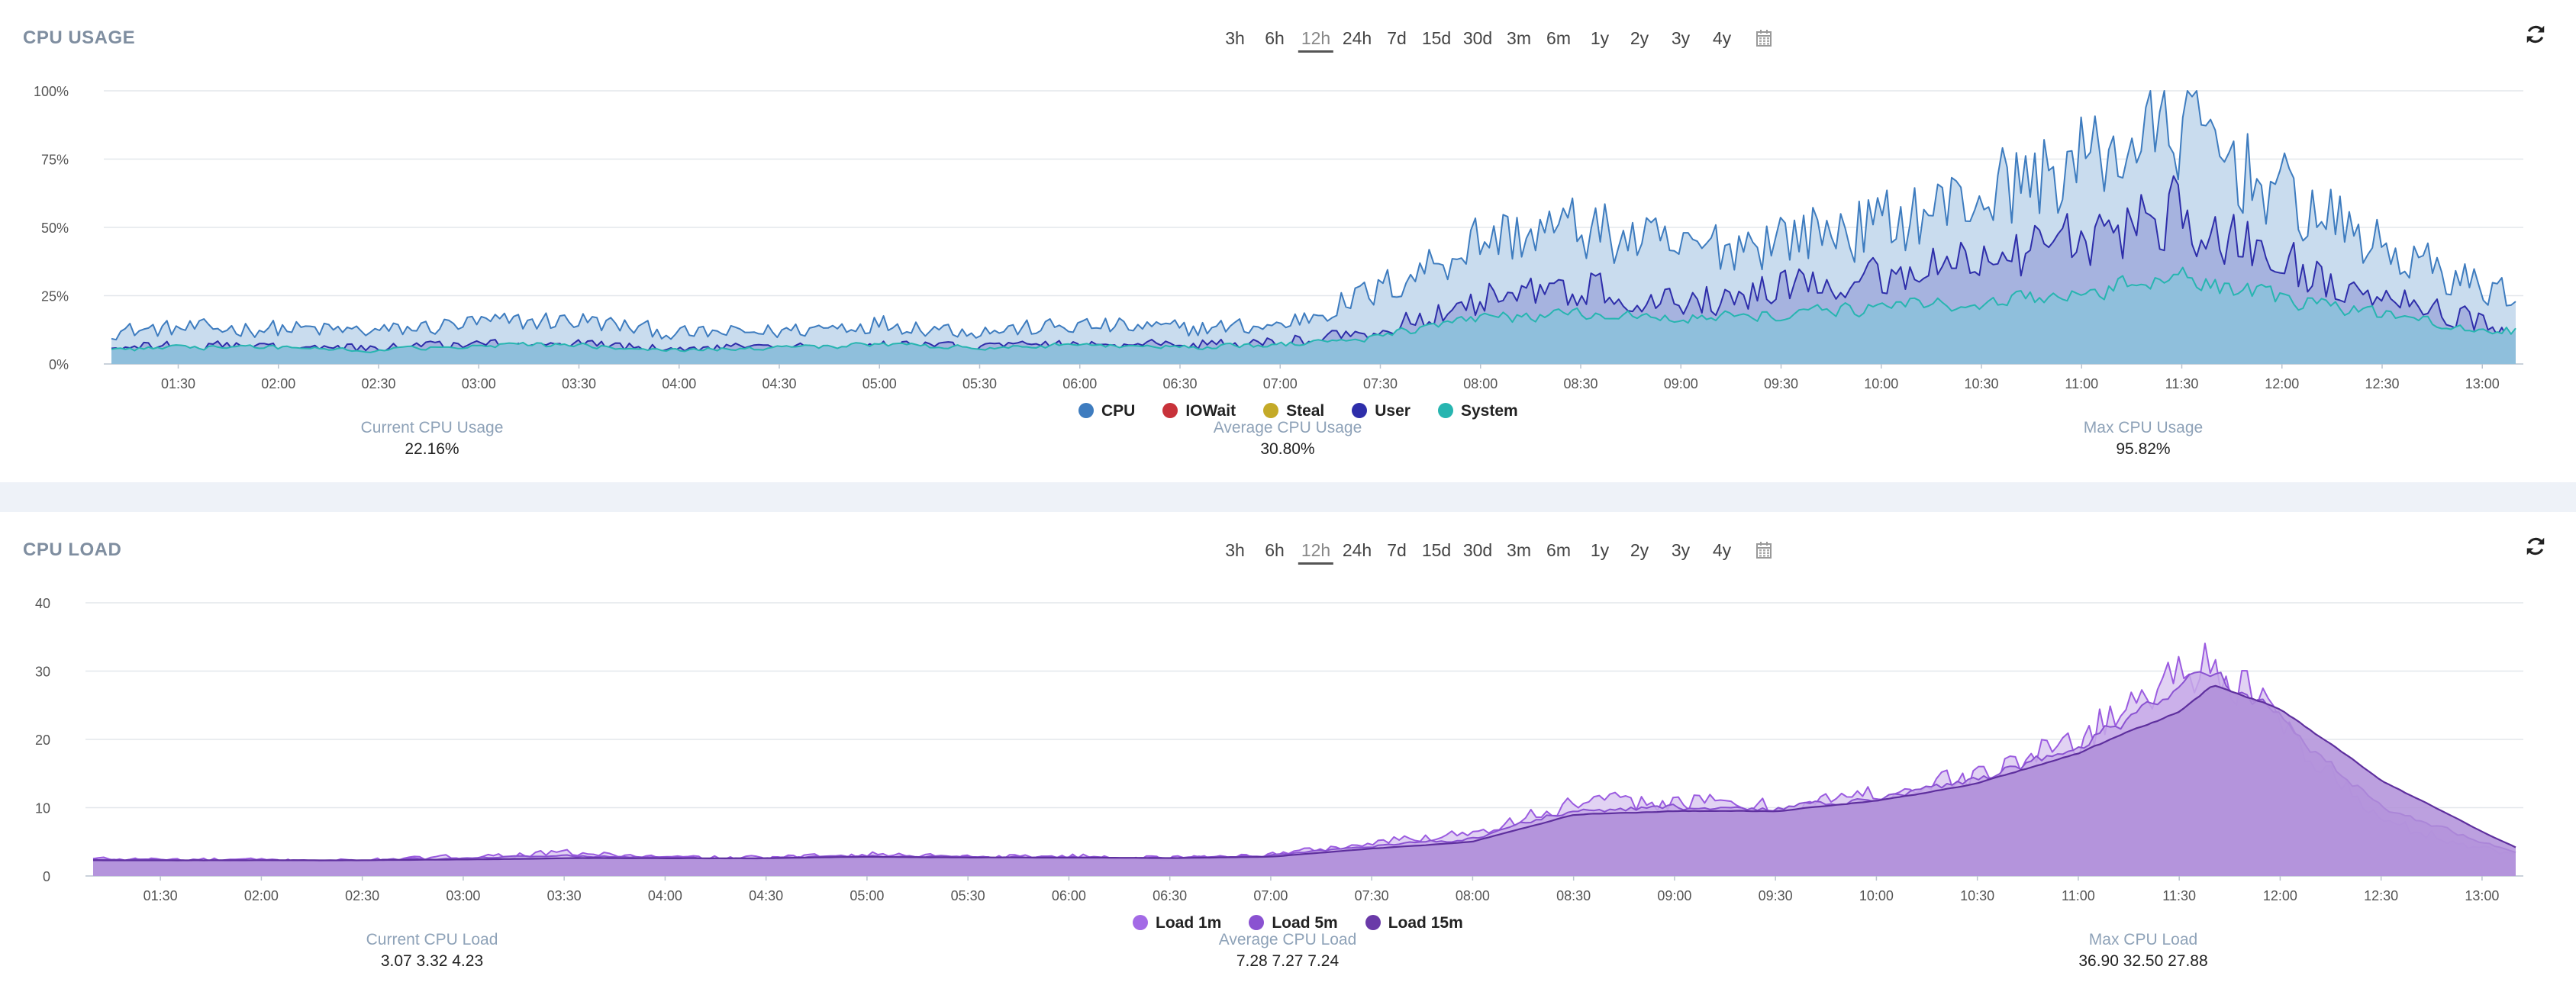 The height and width of the screenshot is (995, 2576). Describe the element at coordinates (432, 951) in the screenshot. I see `current-cpu-load: Current CPU Load 3.07 3.32 4.23` at that location.